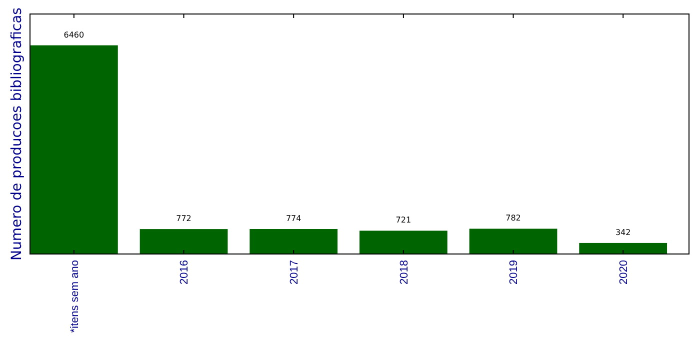 The height and width of the screenshot is (354, 699). I want to click on data-label: 6460, so click(74, 35).